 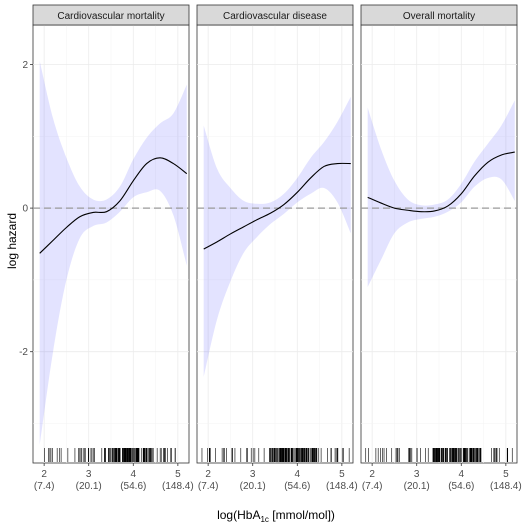 I want to click on x-axis-title-main: log(HbA, so click(x=238, y=515).